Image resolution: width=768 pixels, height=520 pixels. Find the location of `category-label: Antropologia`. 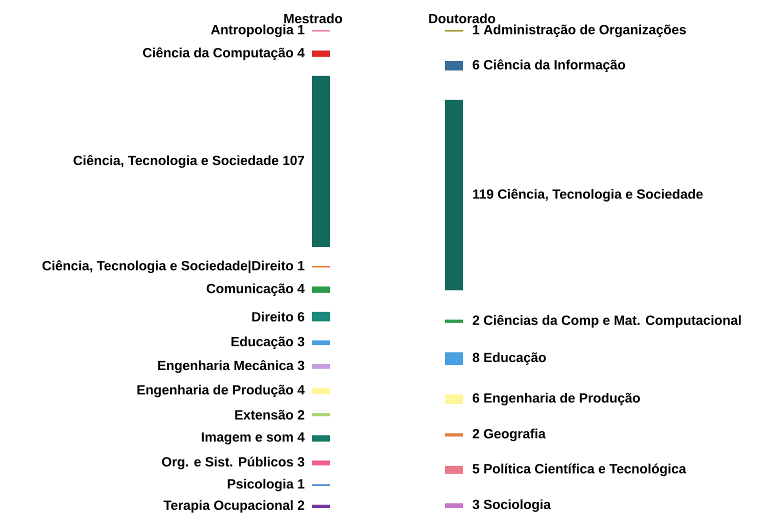

category-label: Antropologia is located at coordinates (252, 31).